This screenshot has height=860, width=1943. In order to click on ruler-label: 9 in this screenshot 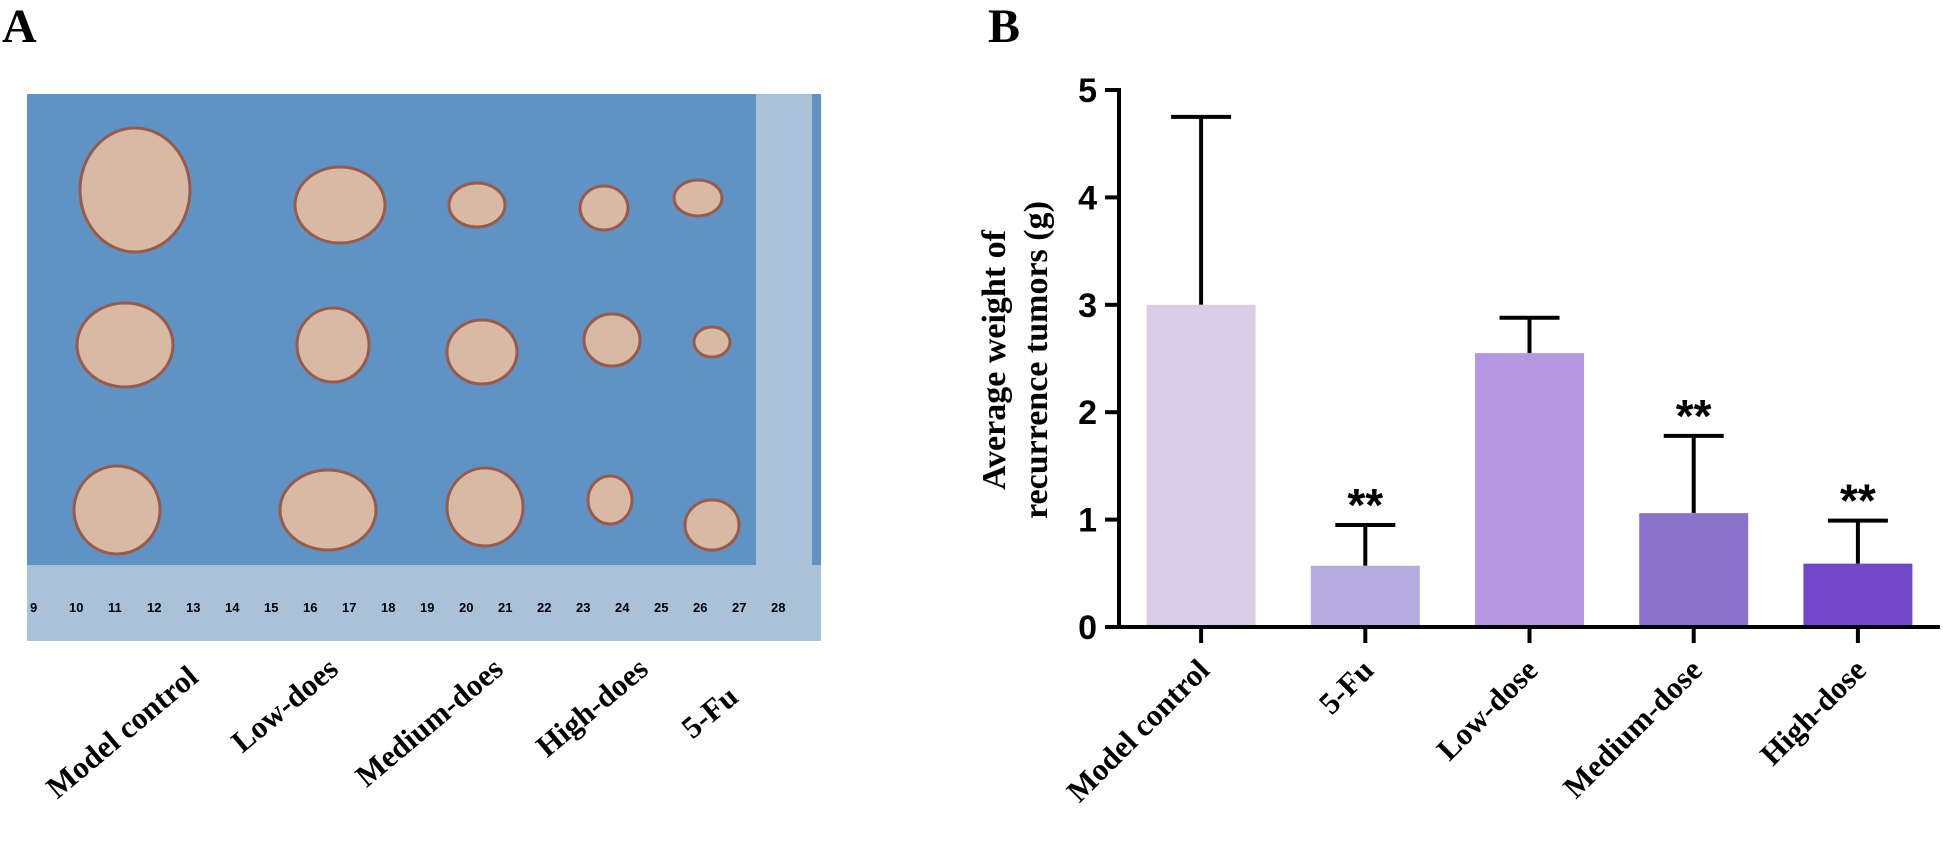, I will do `click(33, 607)`.